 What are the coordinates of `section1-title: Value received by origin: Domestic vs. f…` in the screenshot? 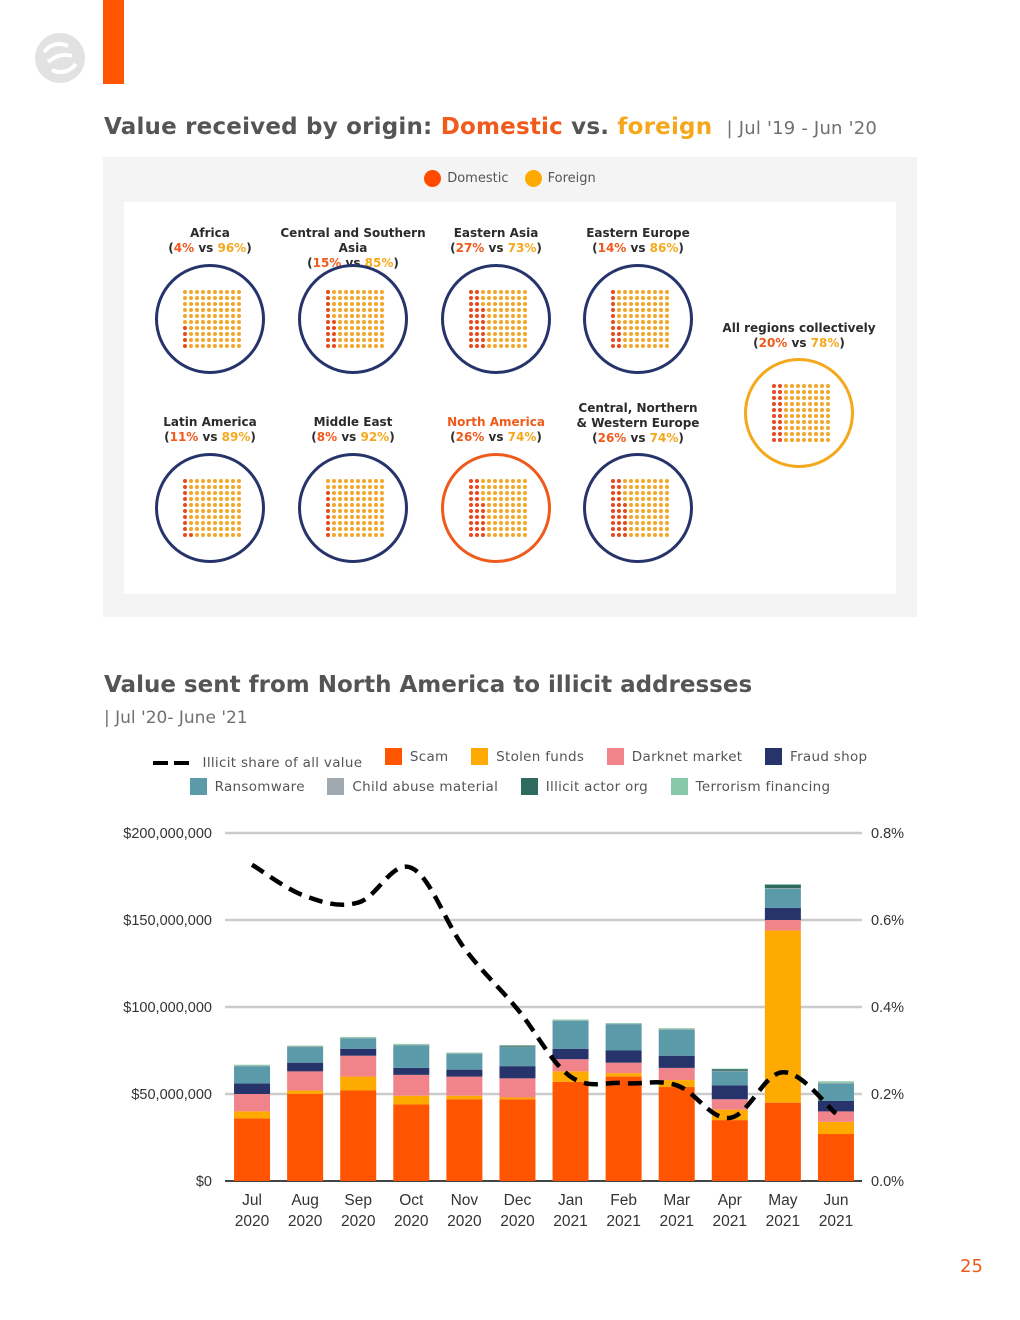 It's located at (490, 127).